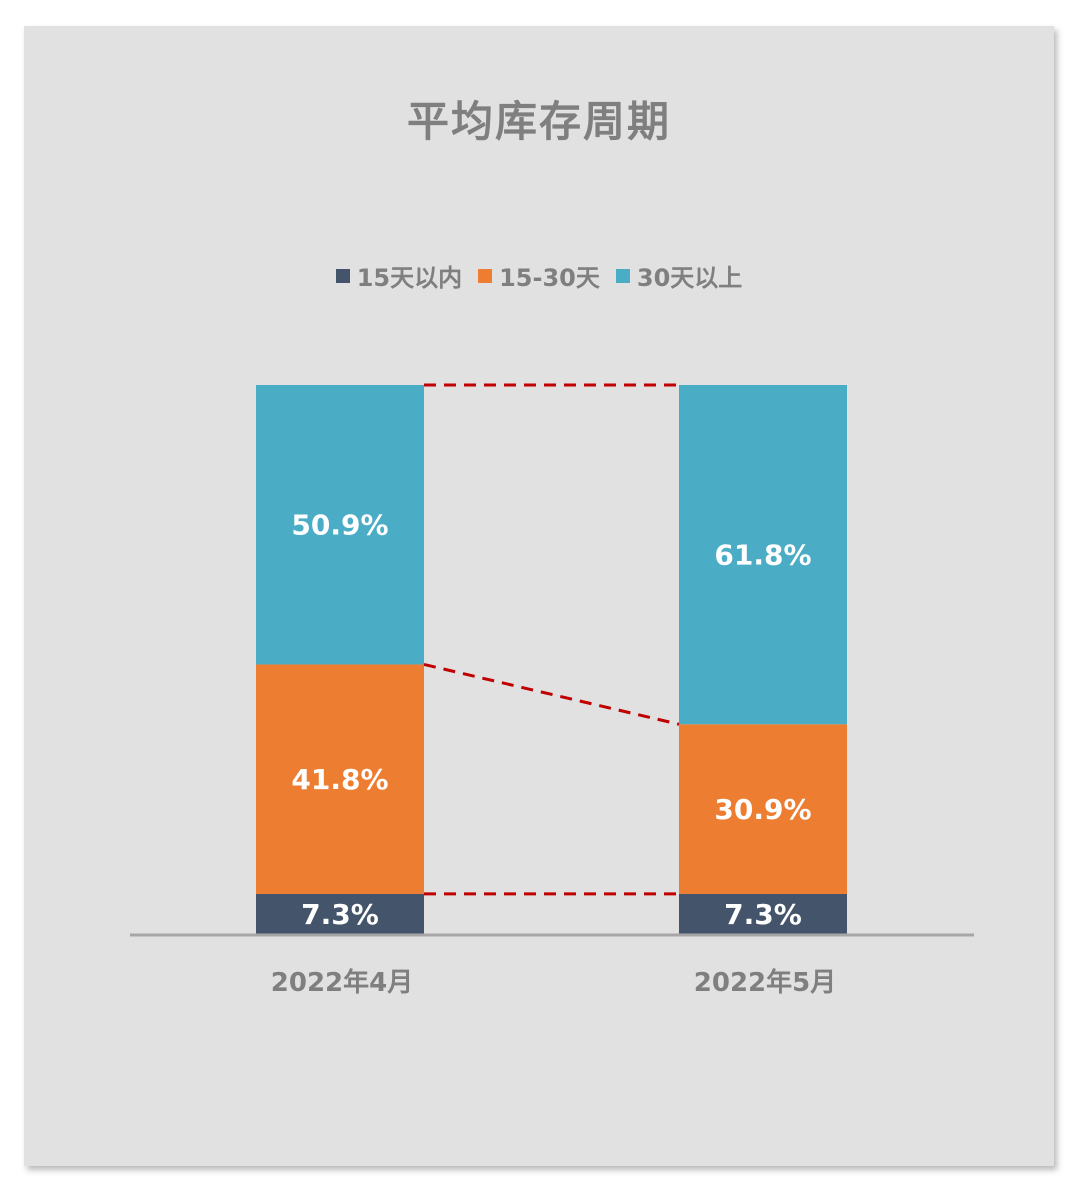  I want to click on data-label-1-2: 7.3%, so click(763, 914).